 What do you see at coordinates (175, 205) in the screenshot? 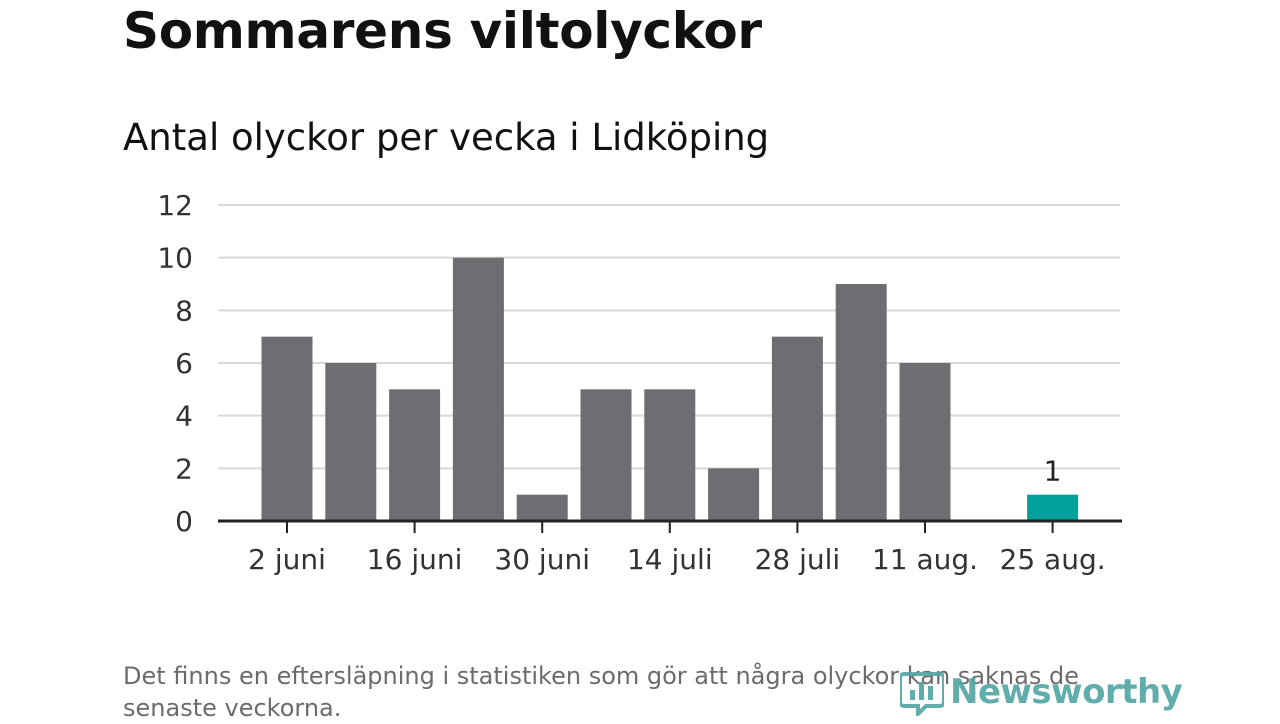
I see `y-tick-label: 12` at bounding box center [175, 205].